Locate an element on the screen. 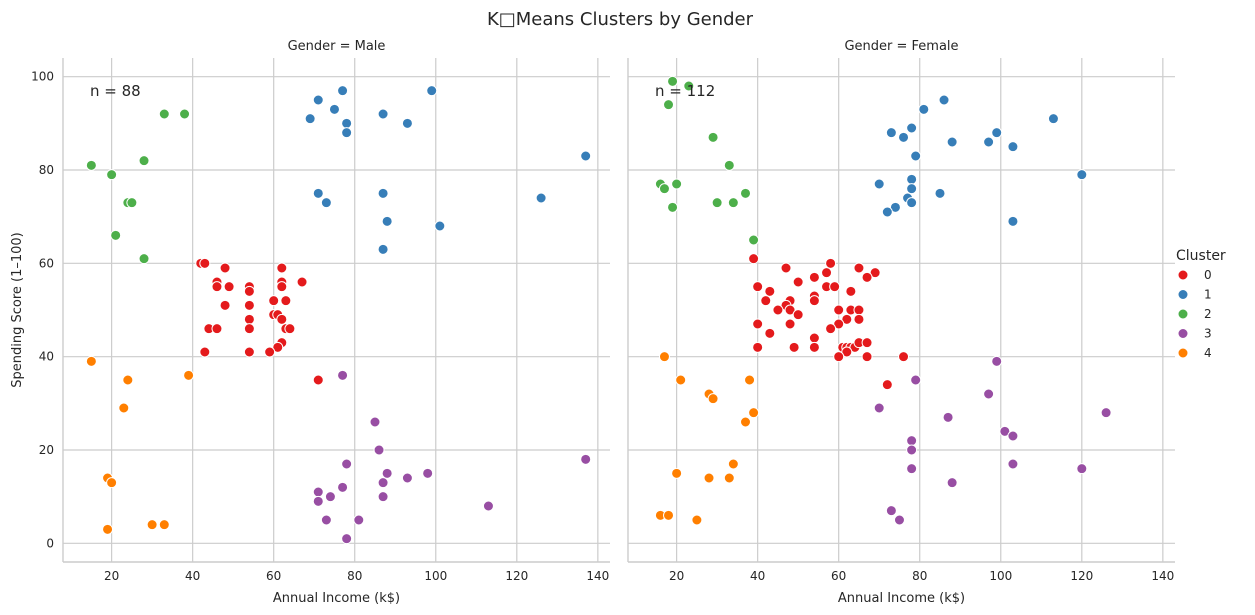 This screenshot has height=615, width=1255. y-tick-label: 100 is located at coordinates (42, 77).